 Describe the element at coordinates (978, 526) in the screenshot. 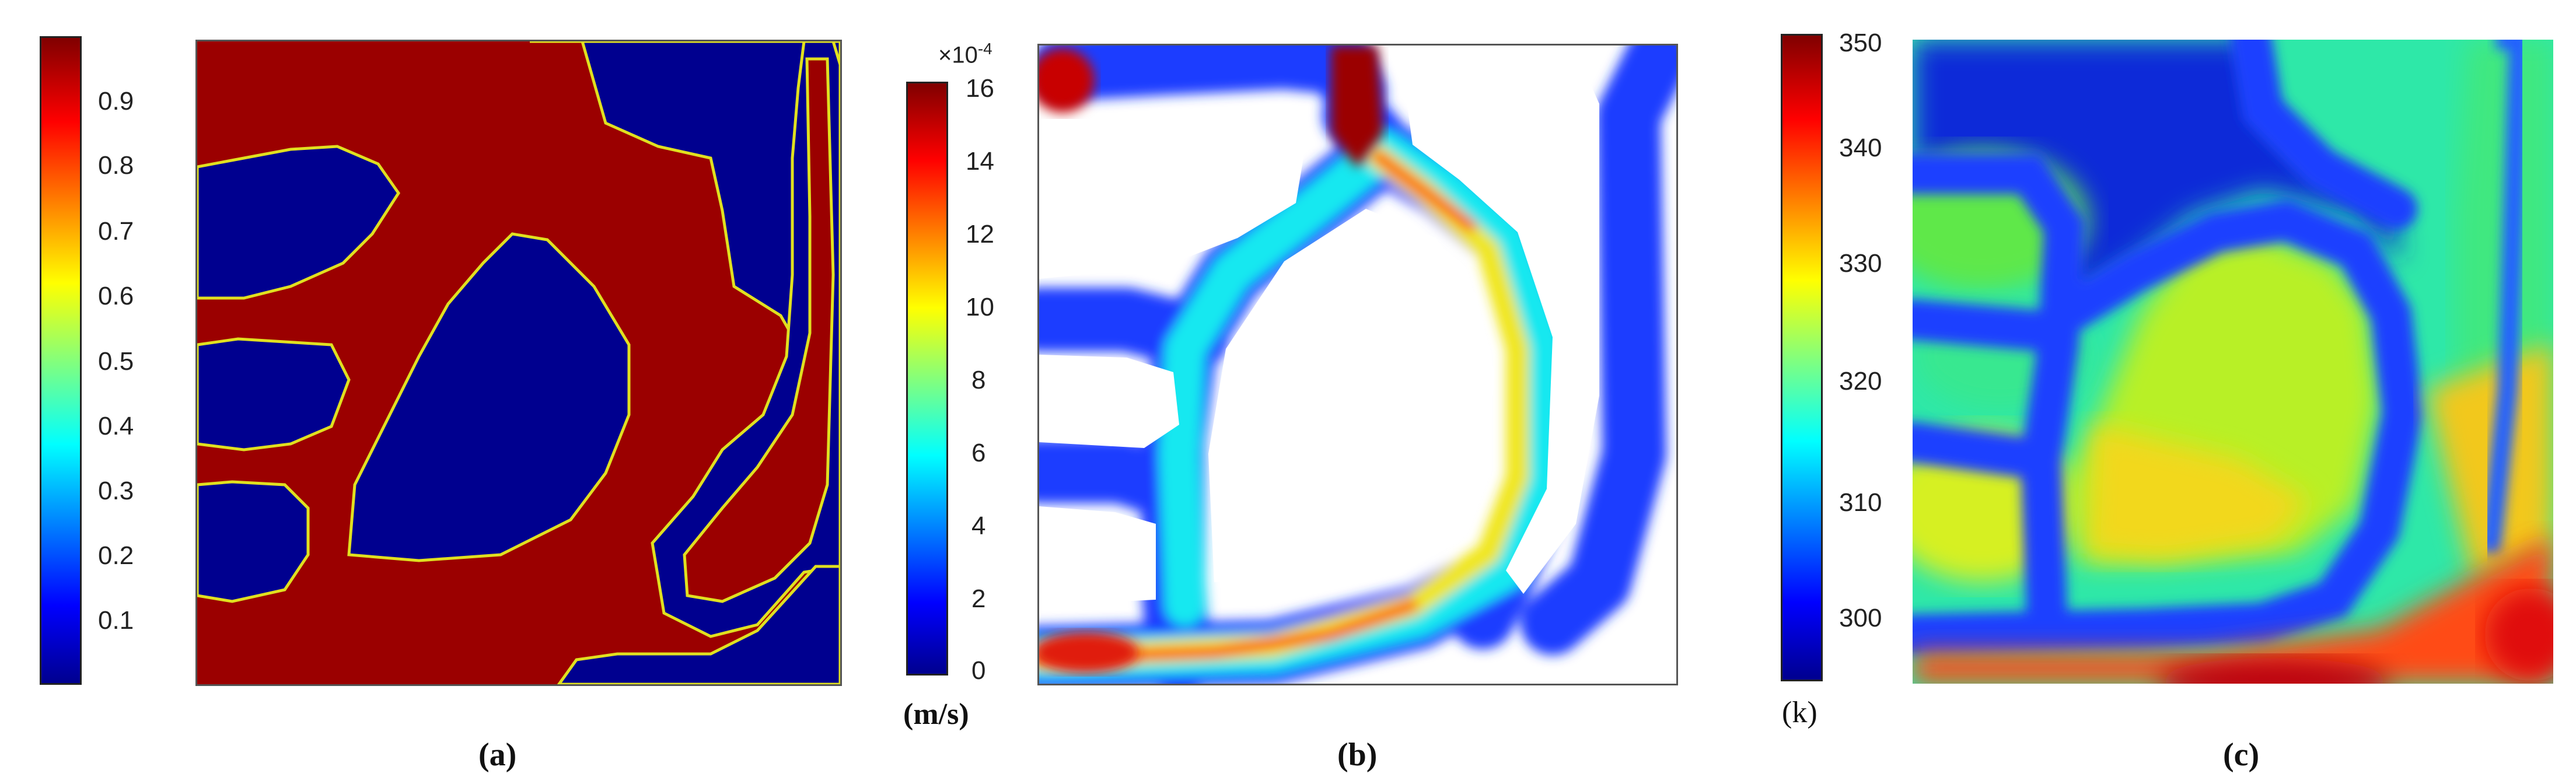

I see `panel-b-tick: 4` at that location.